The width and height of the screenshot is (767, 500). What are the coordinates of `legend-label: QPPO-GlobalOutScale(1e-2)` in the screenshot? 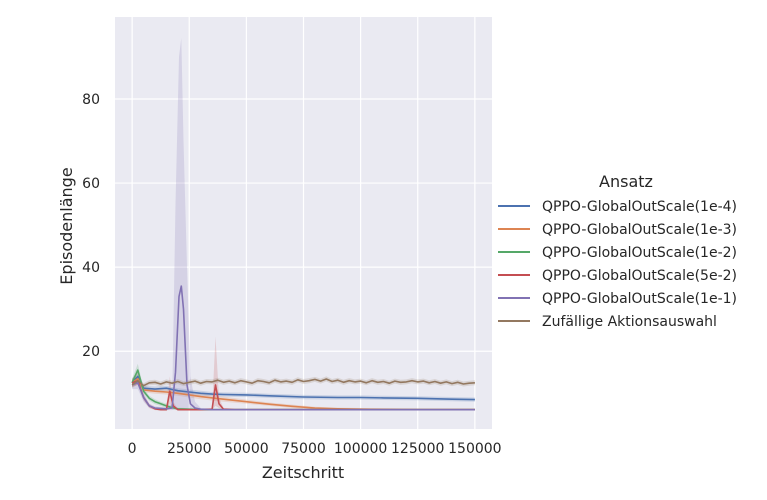 It's located at (639, 253).